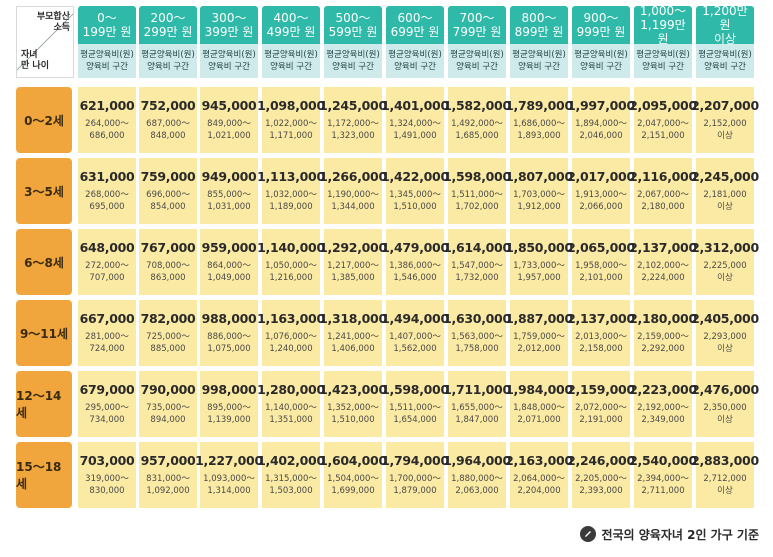 The height and width of the screenshot is (557, 773). What do you see at coordinates (415, 105) in the screenshot?
I see `average-cost-value: 1,401,000` at bounding box center [415, 105].